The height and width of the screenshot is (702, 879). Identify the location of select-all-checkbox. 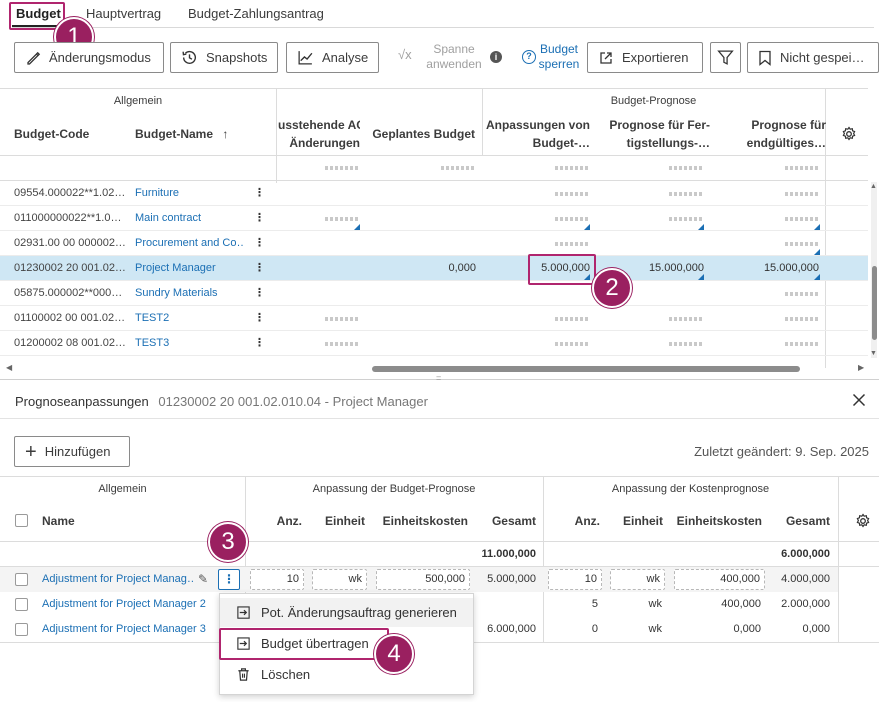
(21, 520).